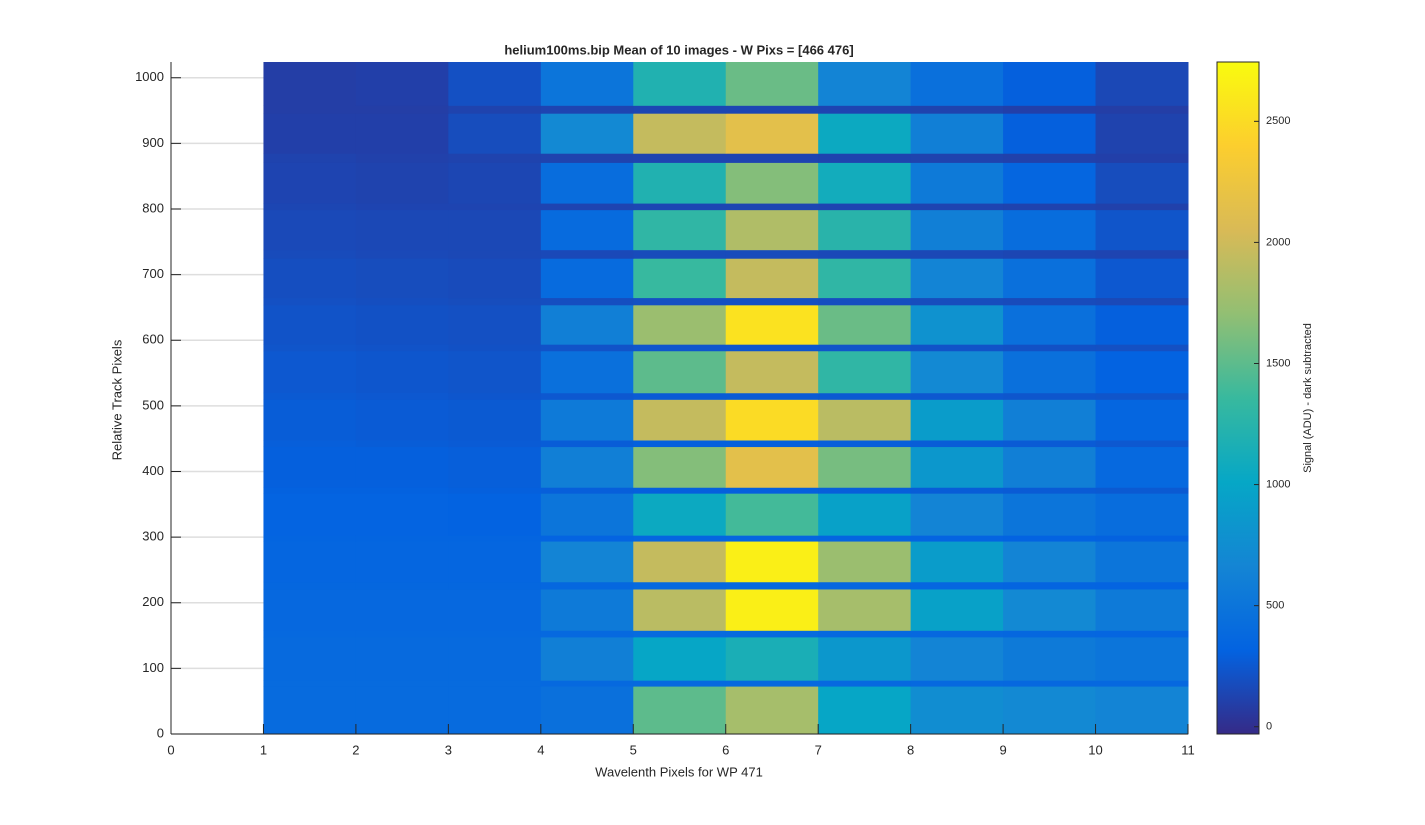  What do you see at coordinates (153, 667) in the screenshot?
I see `y-tick-label: 100` at bounding box center [153, 667].